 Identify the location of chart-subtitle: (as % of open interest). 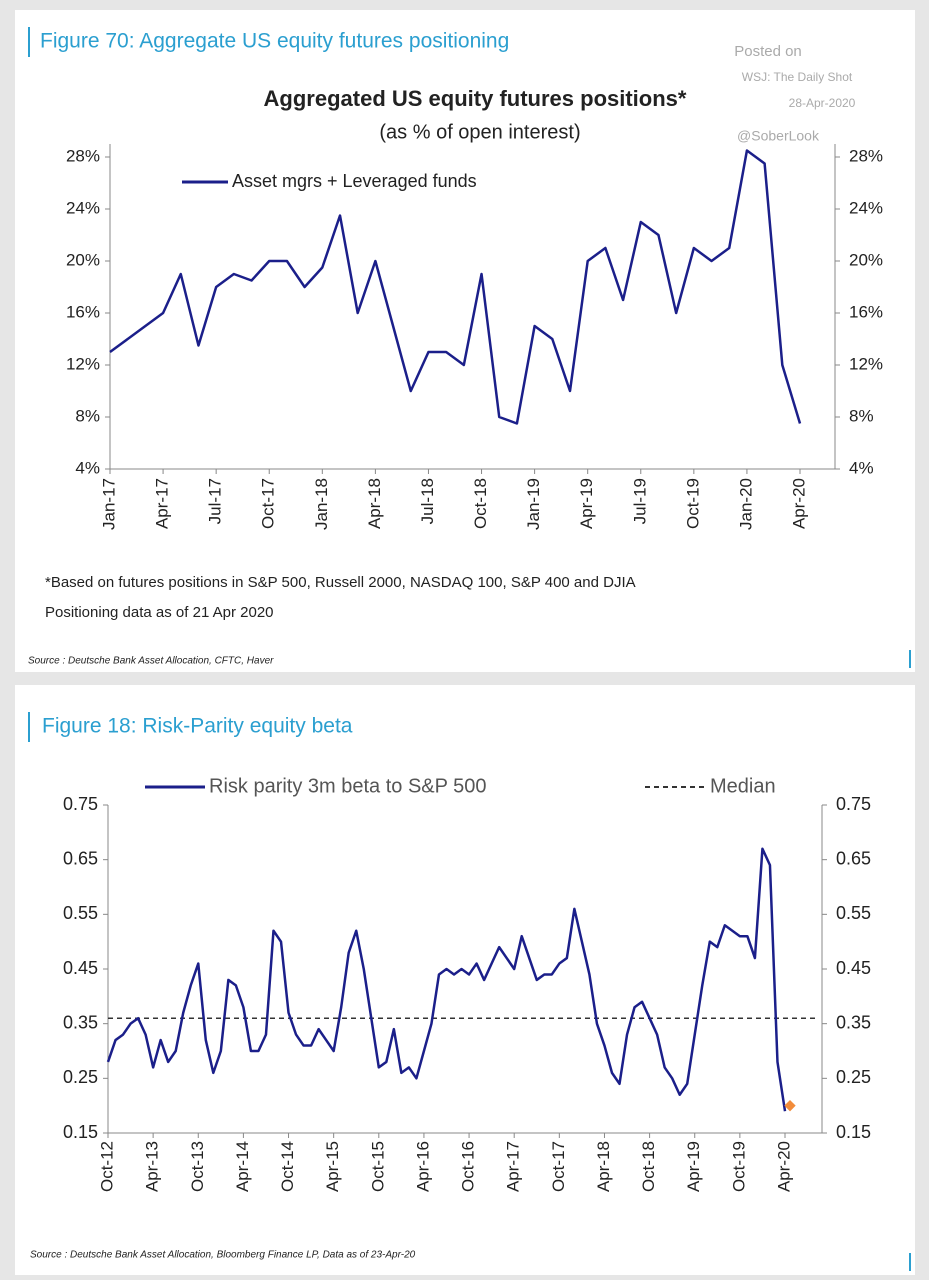
(479, 132).